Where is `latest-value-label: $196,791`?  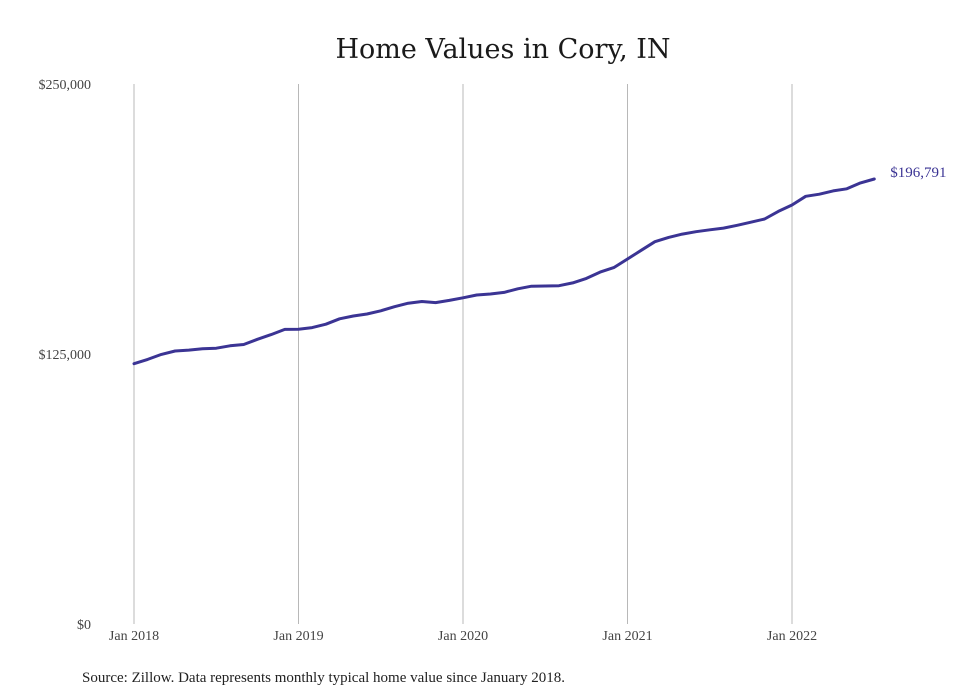 latest-value-label: $196,791 is located at coordinates (918, 173).